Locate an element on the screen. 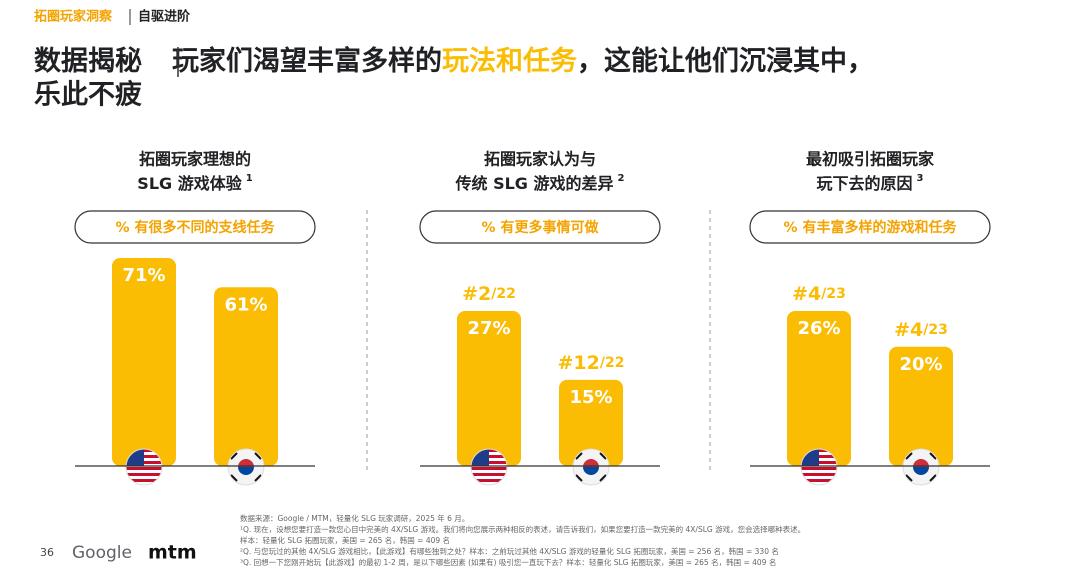  chart-title: 玩下去的原因 3 is located at coordinates (870, 183).